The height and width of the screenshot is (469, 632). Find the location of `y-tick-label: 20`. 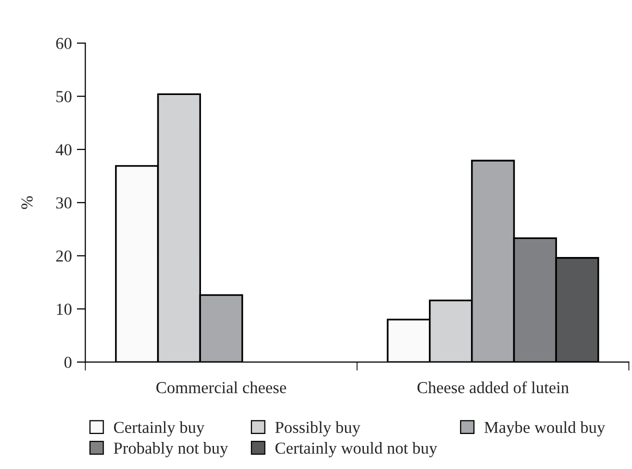

y-tick-label: 20 is located at coordinates (64, 256).